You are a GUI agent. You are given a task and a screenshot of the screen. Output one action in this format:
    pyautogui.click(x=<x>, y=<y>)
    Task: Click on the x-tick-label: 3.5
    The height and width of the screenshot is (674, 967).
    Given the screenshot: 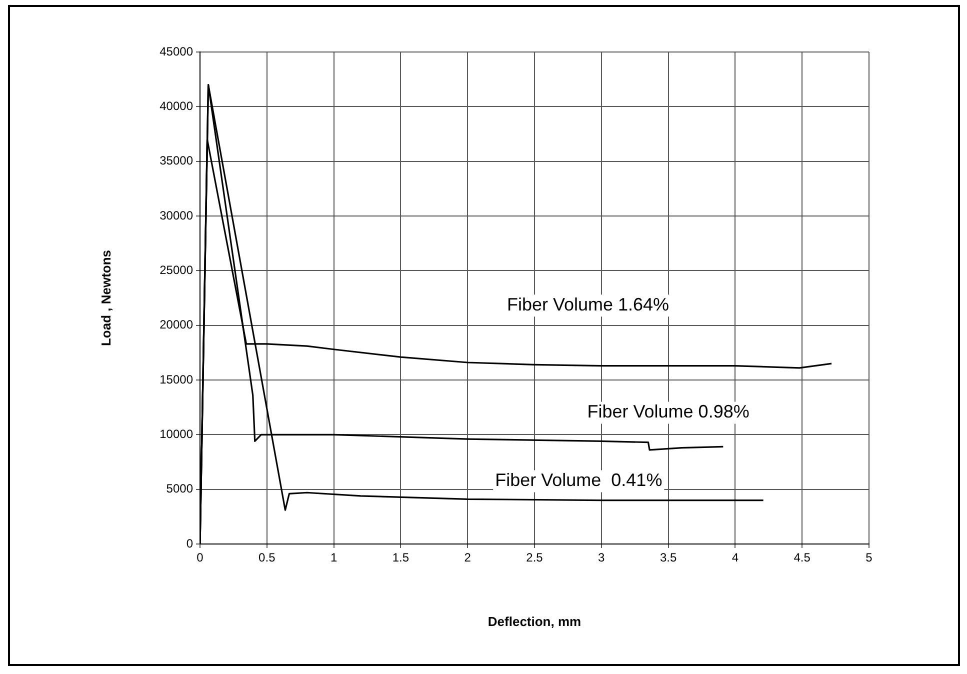 What is the action you would take?
    pyautogui.click(x=668, y=557)
    